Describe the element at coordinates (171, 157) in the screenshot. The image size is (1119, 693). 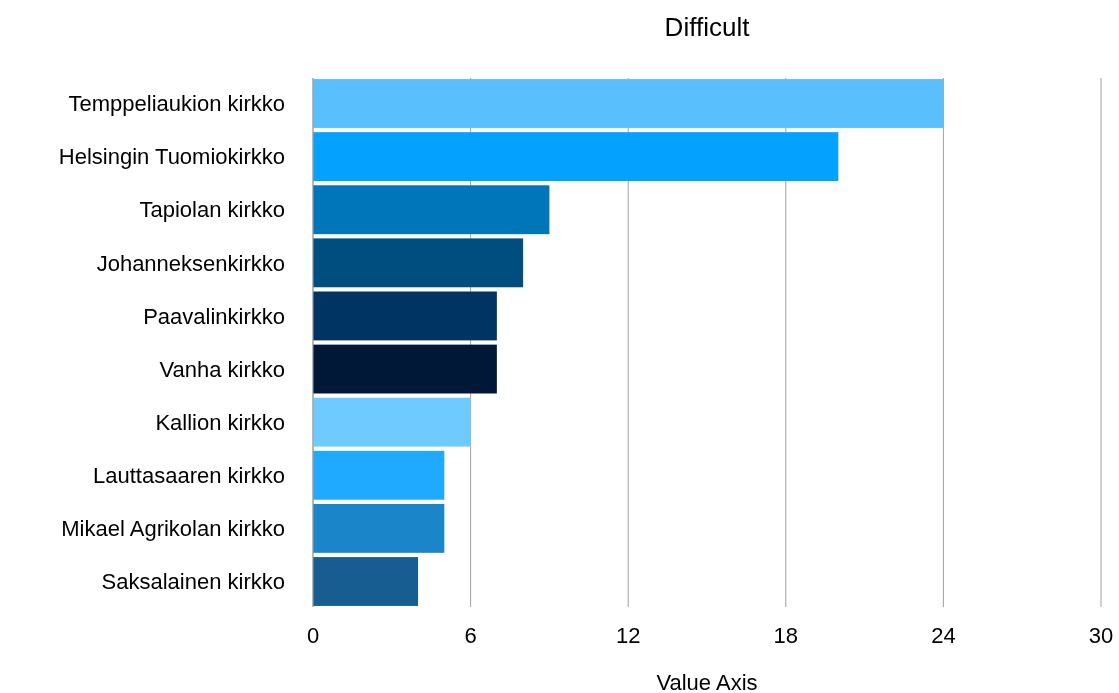
I see `y-tick-label: Helsingin Tuomiokirkko` at that location.